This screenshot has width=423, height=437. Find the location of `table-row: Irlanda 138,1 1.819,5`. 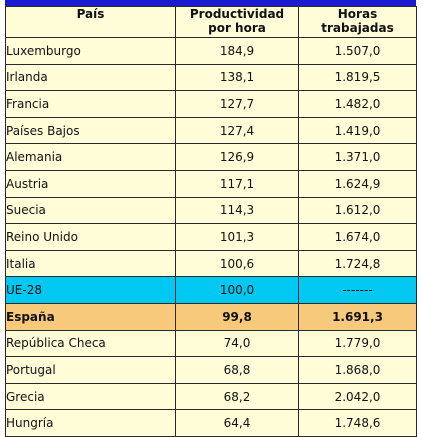

table-row: Irlanda 138,1 1.819,5 is located at coordinates (211, 77).